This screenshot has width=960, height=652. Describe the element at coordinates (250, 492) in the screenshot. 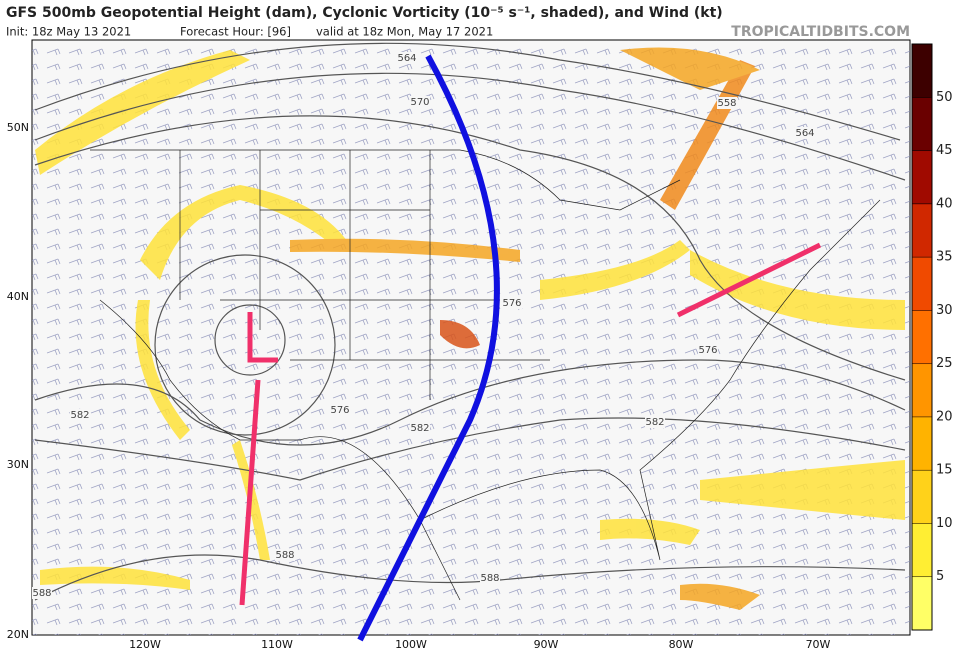

I see `trough-line-west` at that location.